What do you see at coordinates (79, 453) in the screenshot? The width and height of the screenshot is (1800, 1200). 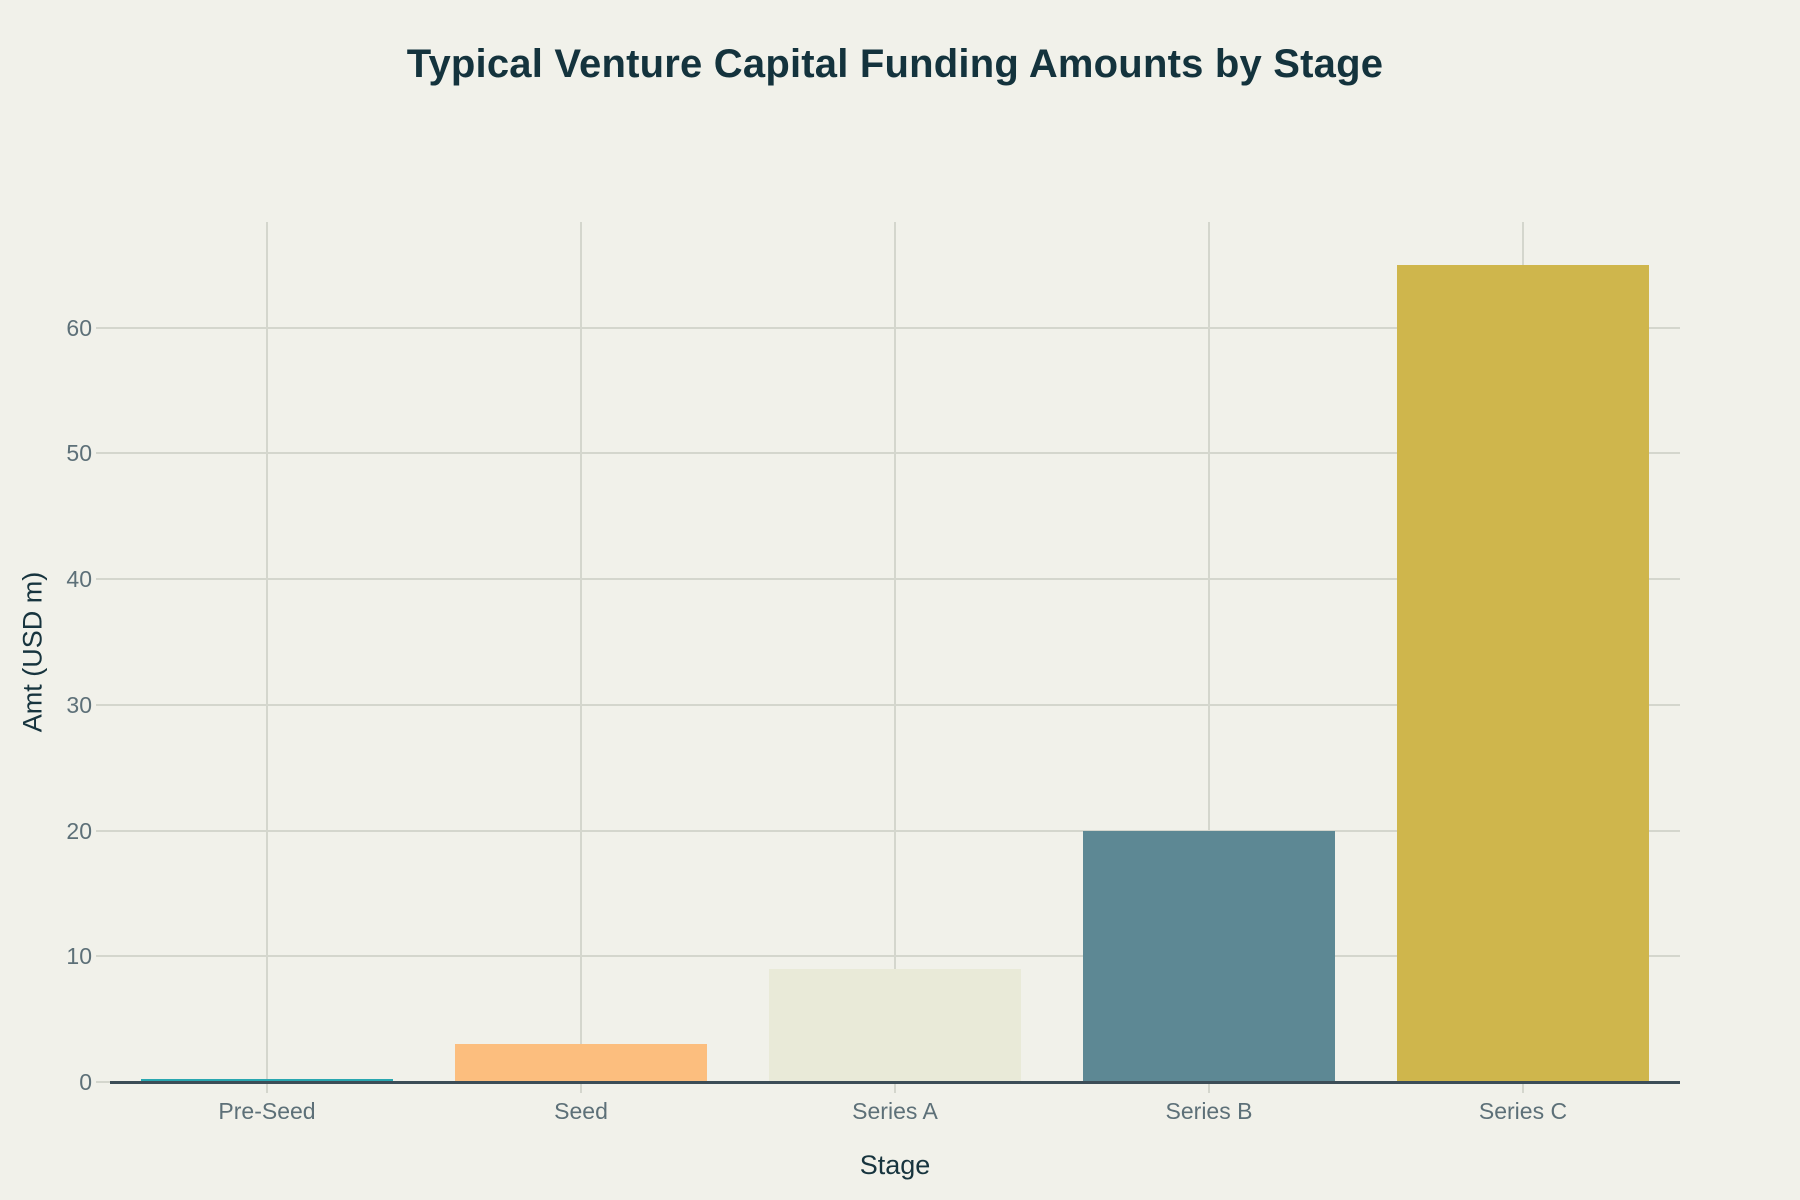 I see `y-tick-label: 50` at bounding box center [79, 453].